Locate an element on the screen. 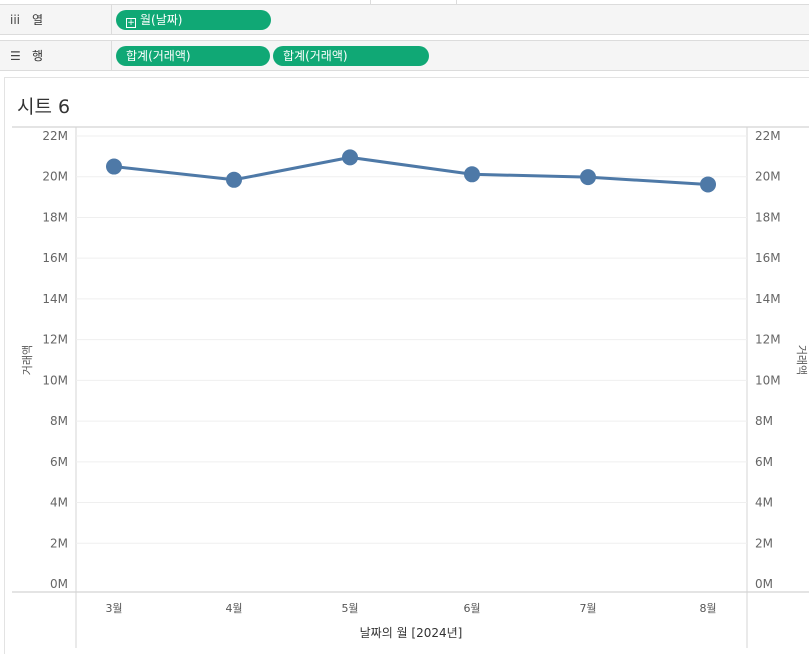 The image size is (809, 654). y-tick-label: 20M is located at coordinates (55, 177).